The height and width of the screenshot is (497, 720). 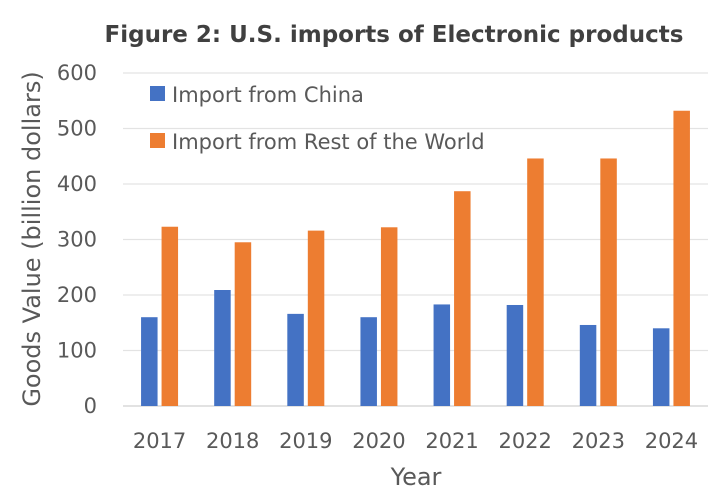 What do you see at coordinates (232, 441) in the screenshot?
I see `x-tick-label: 2018` at bounding box center [232, 441].